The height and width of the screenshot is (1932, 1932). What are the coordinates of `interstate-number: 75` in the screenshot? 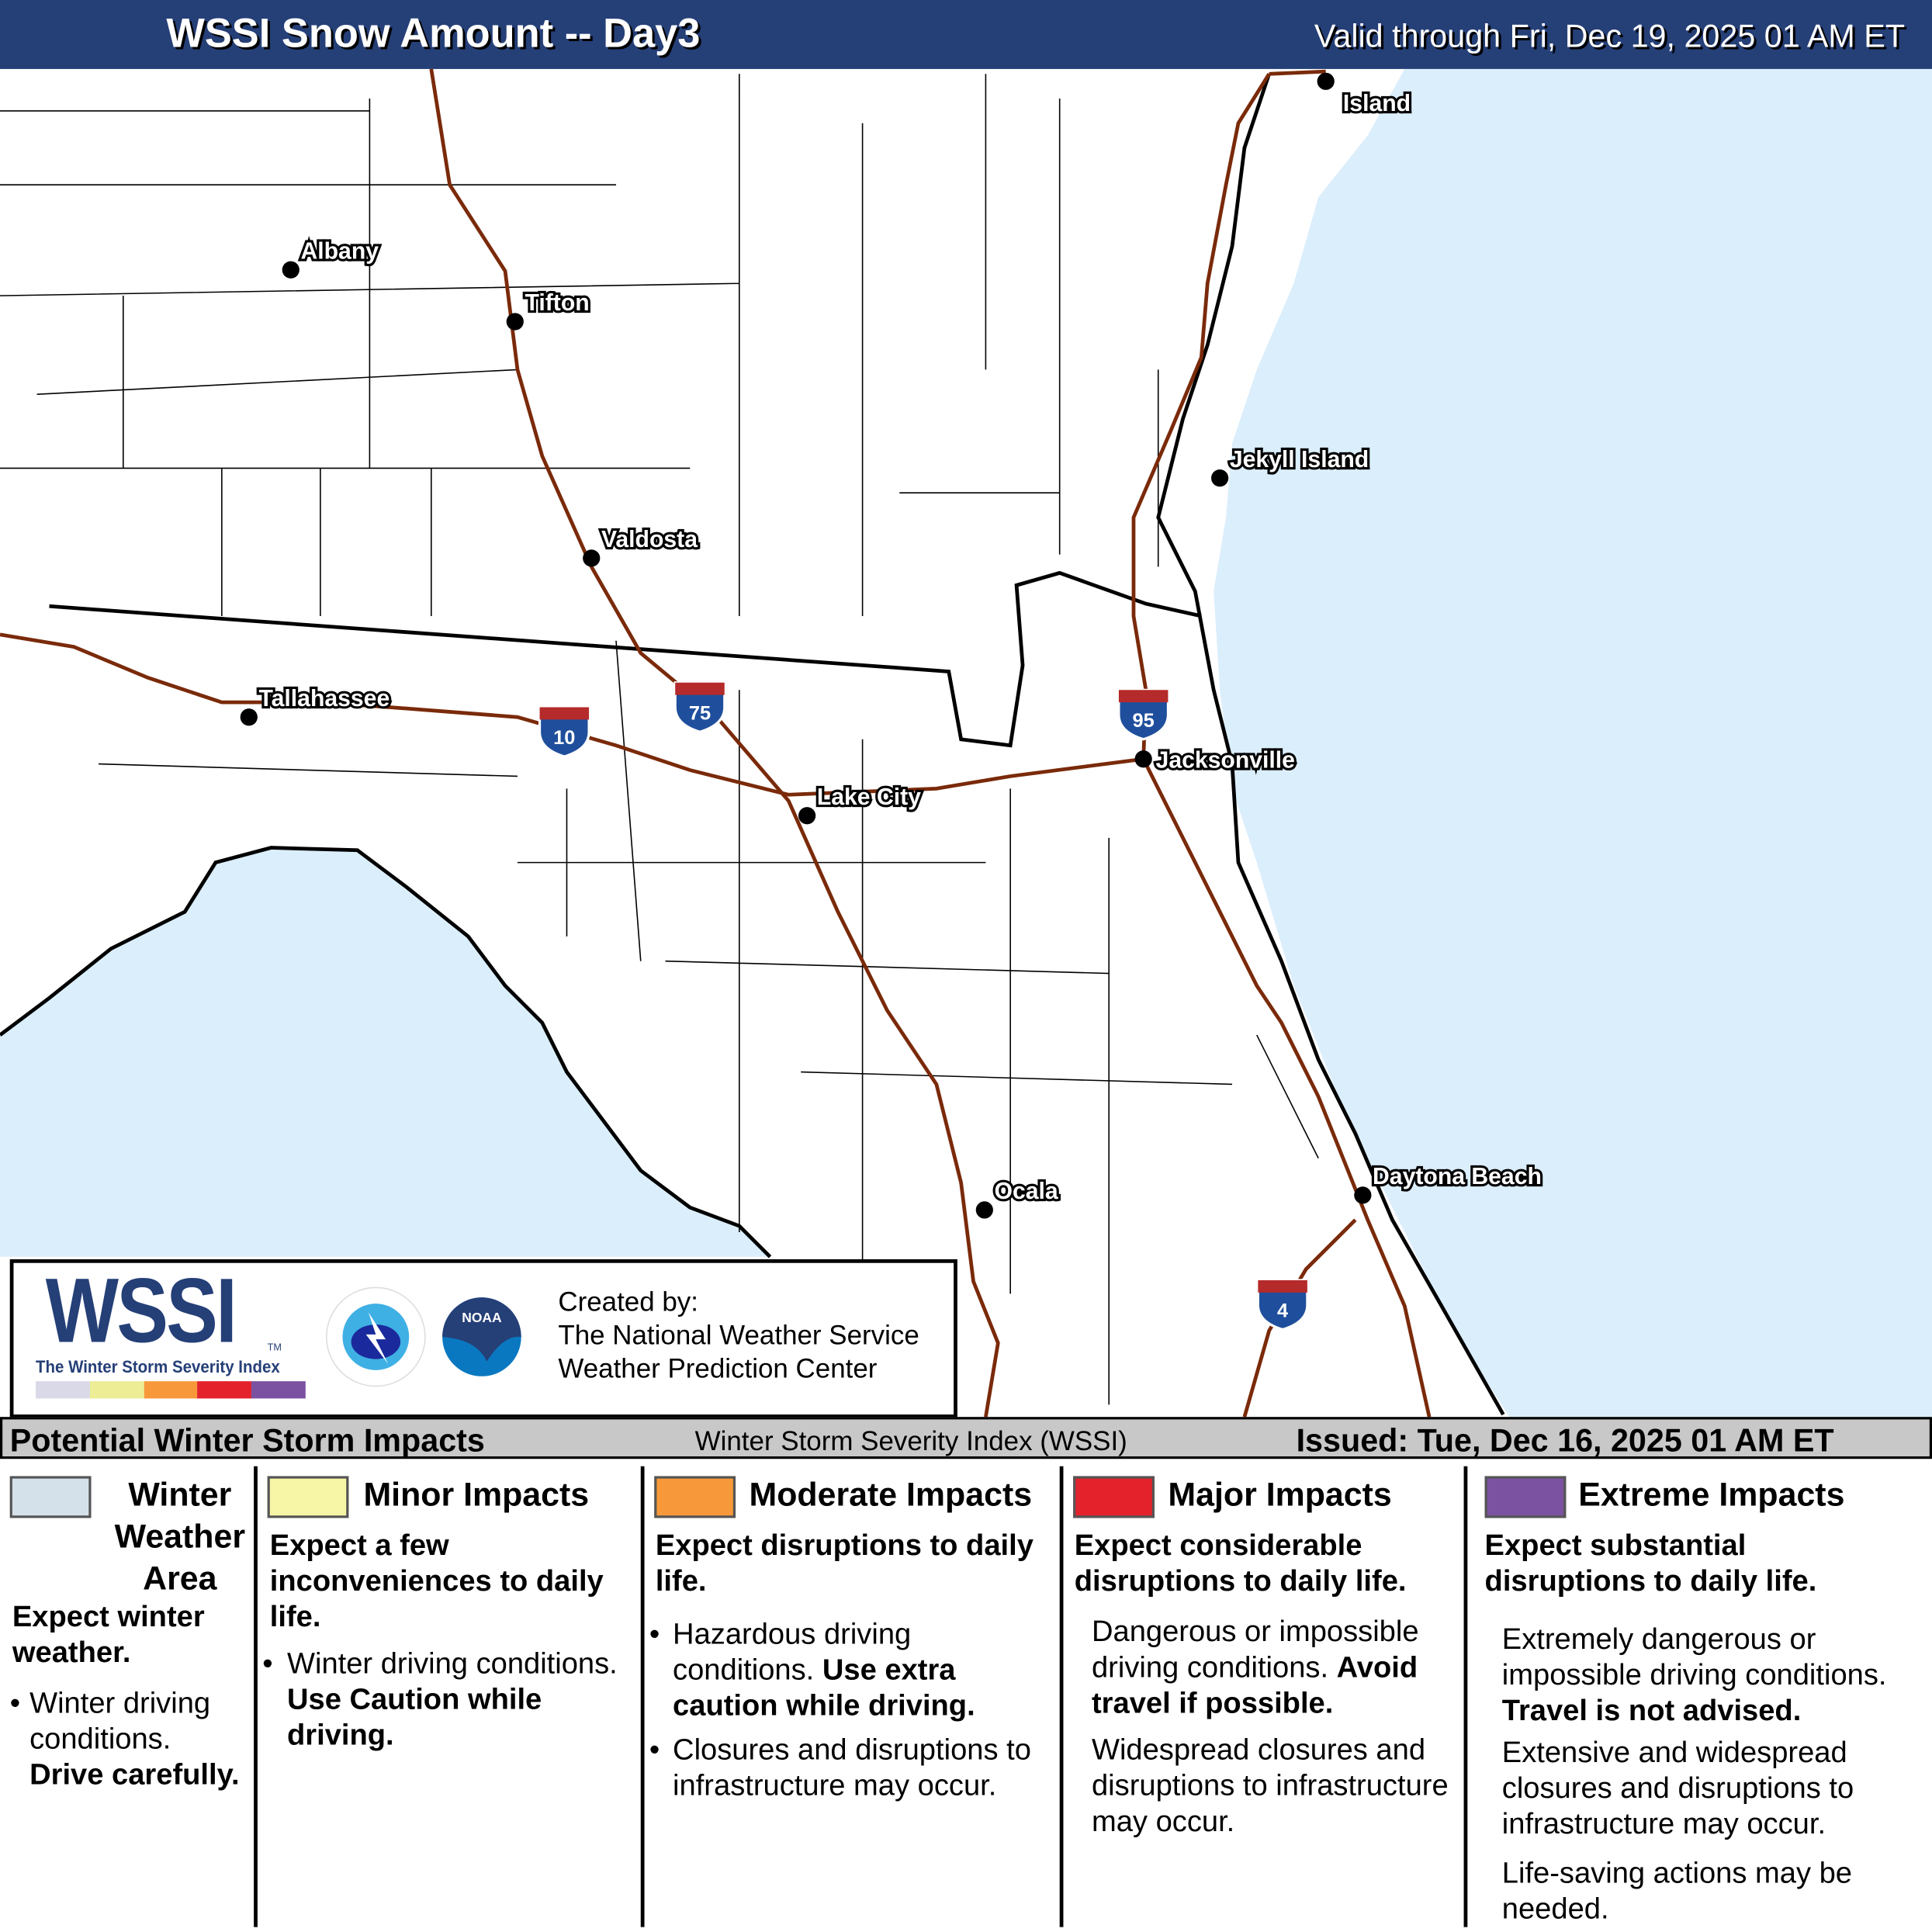 It's located at (700, 713).